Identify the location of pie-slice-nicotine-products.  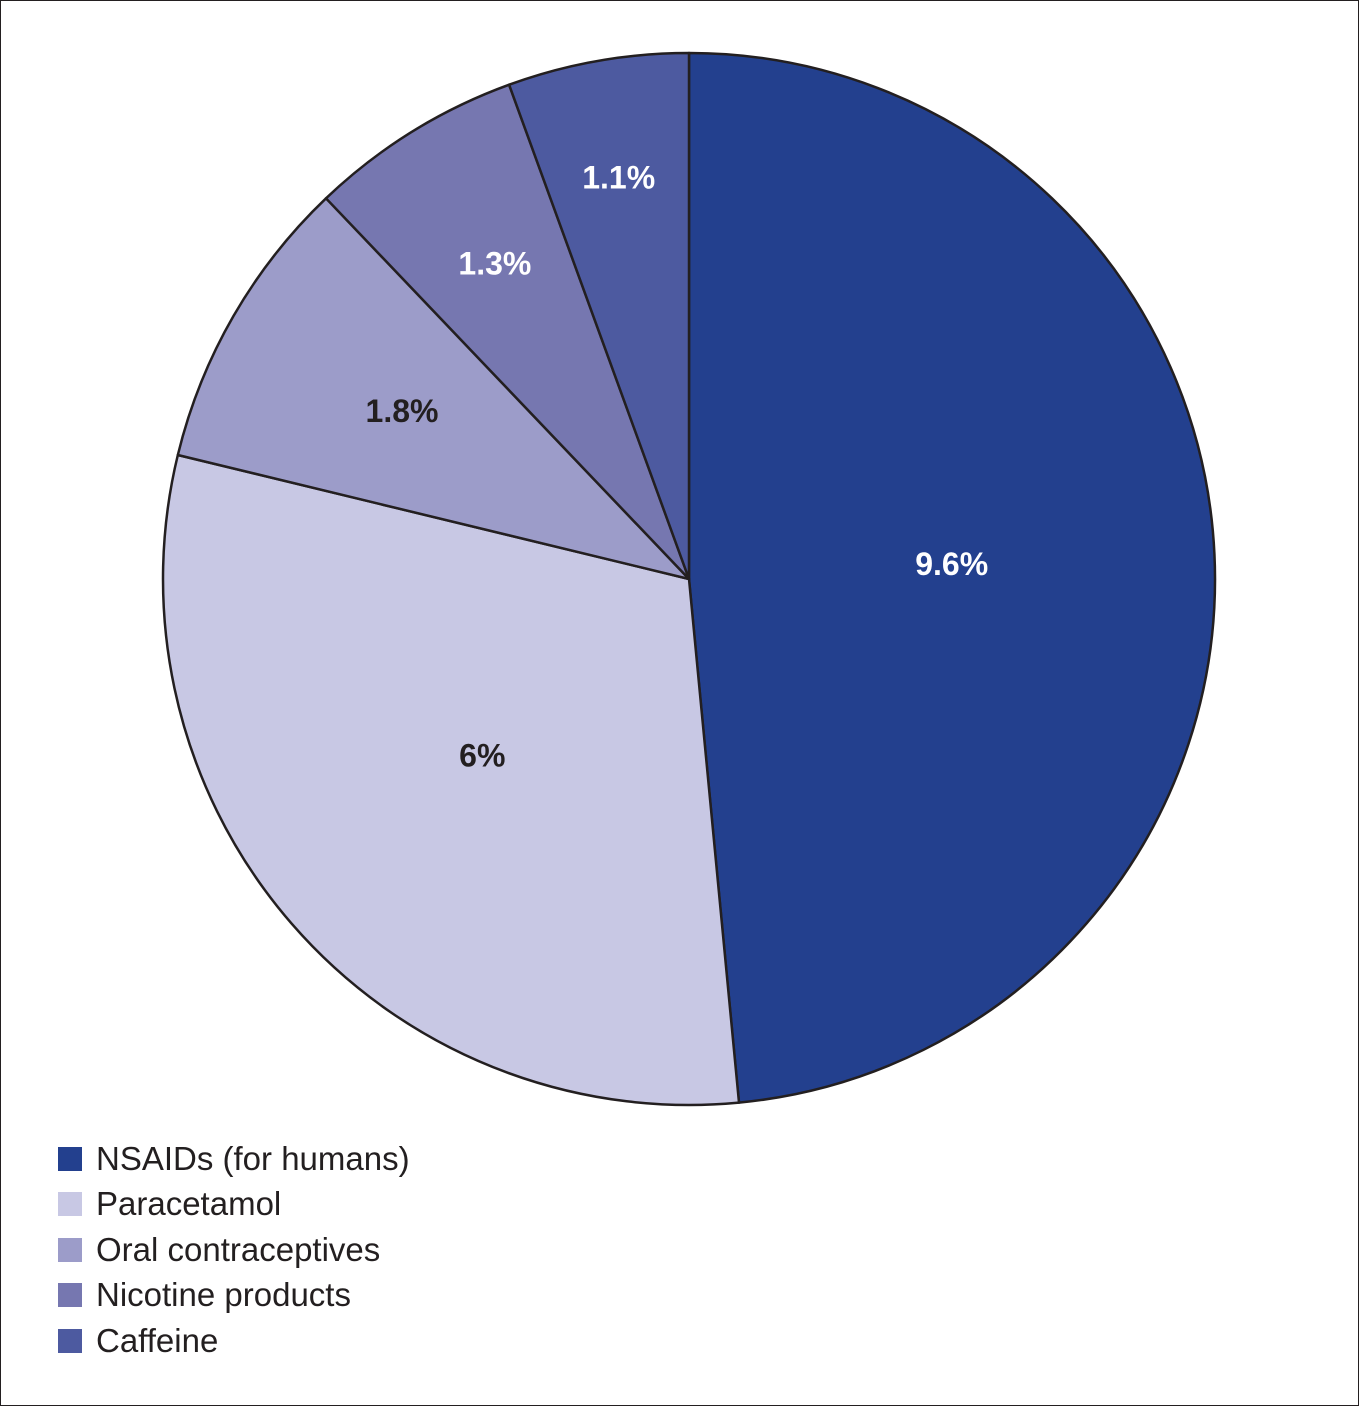
(507, 332).